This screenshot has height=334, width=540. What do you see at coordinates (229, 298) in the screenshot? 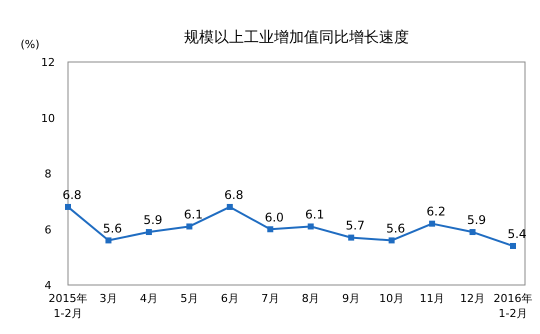
I see `x-tick-label: 6月` at bounding box center [229, 298].